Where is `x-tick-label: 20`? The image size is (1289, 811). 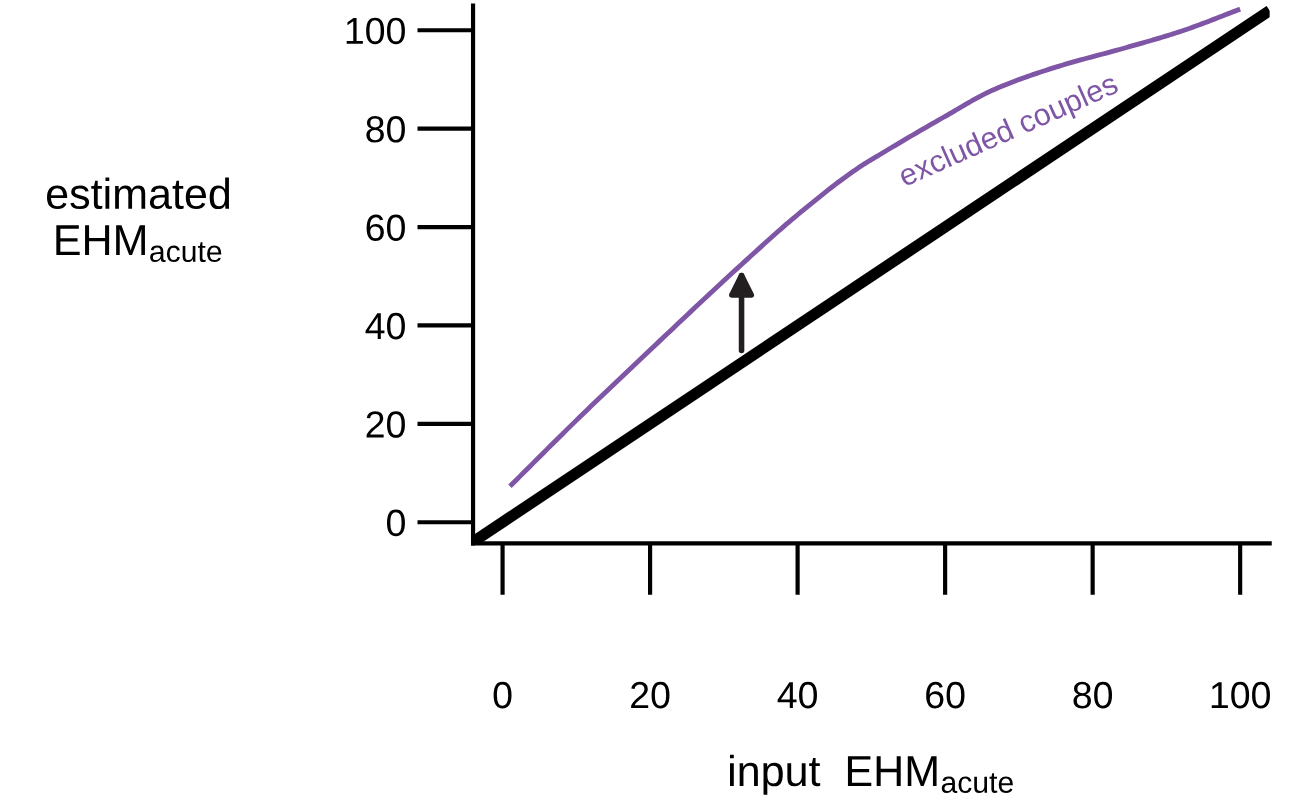
x-tick-label: 20 is located at coordinates (650, 695).